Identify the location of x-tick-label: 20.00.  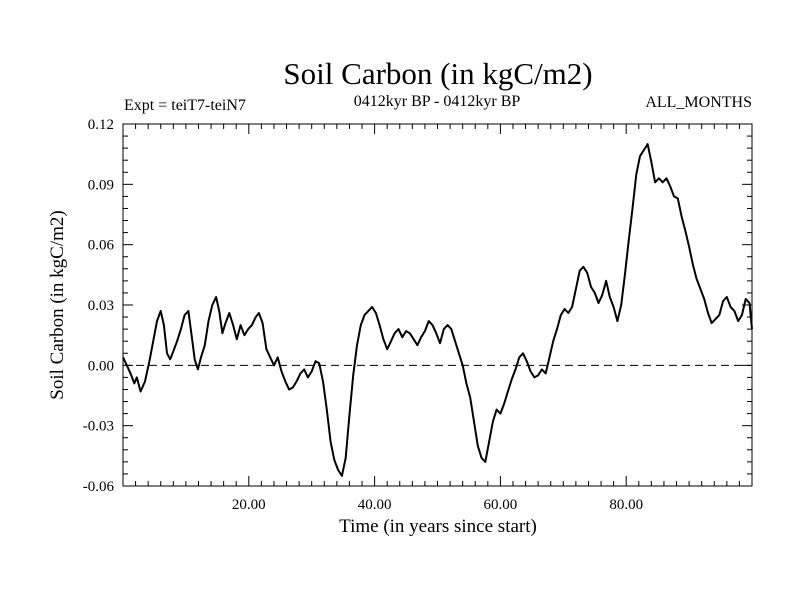
(249, 505).